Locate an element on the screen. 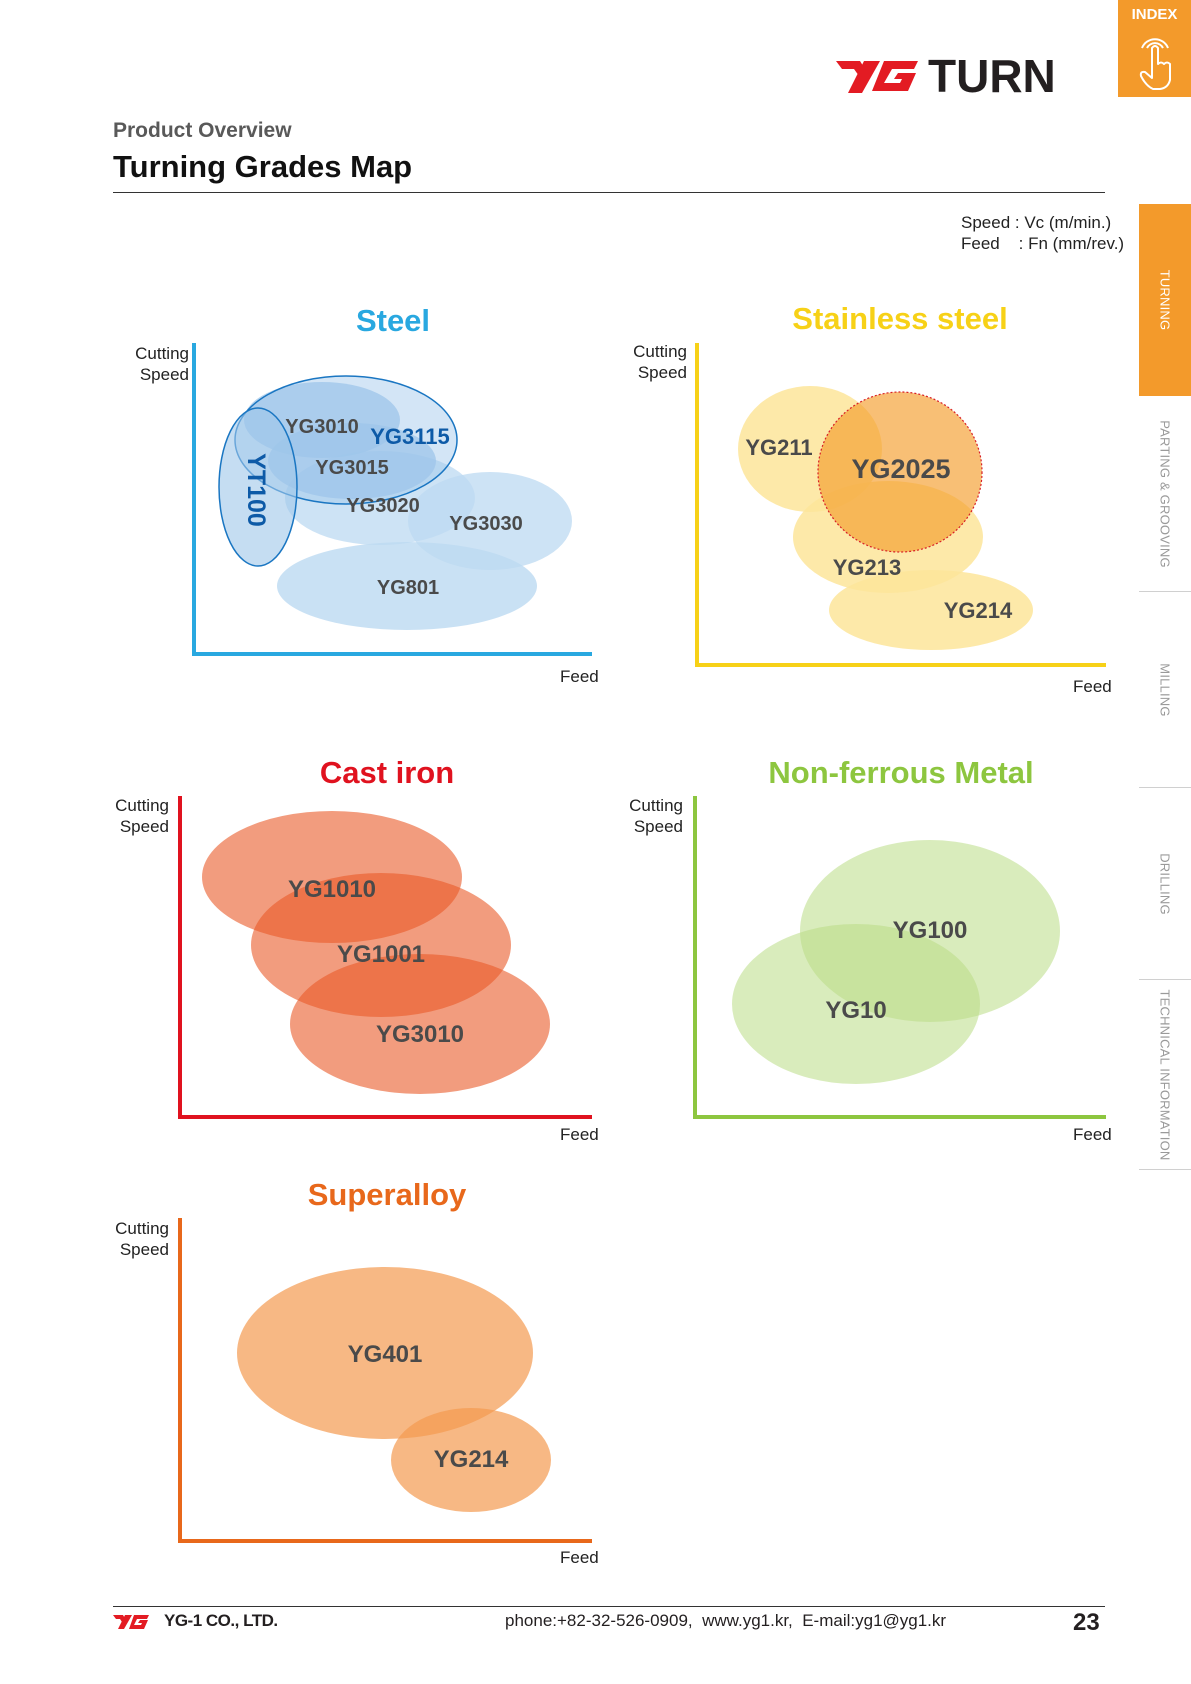  label-yg3020: YG3020 is located at coordinates (382, 506).